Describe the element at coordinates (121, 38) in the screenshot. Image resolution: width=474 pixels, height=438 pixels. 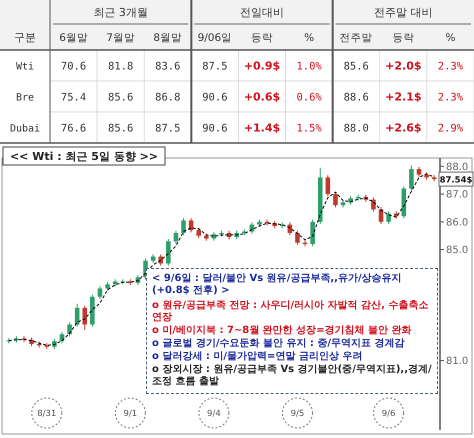
I see `x-tick-label: 7월말` at that location.